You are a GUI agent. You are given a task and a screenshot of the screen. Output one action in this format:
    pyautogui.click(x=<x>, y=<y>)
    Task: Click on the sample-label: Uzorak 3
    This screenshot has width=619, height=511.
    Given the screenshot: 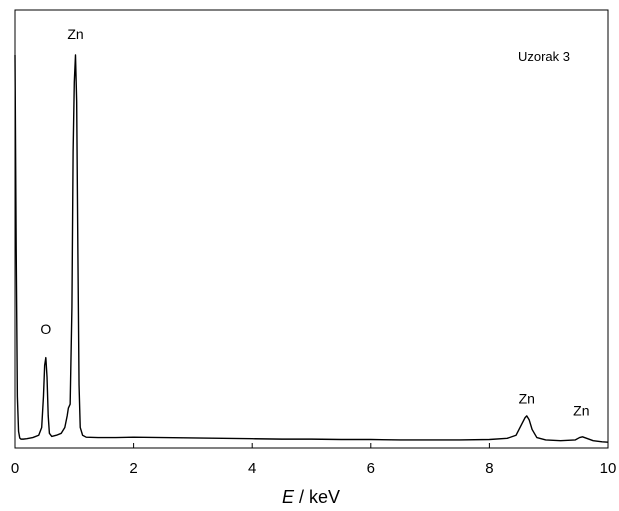 What is the action you would take?
    pyautogui.click(x=544, y=56)
    